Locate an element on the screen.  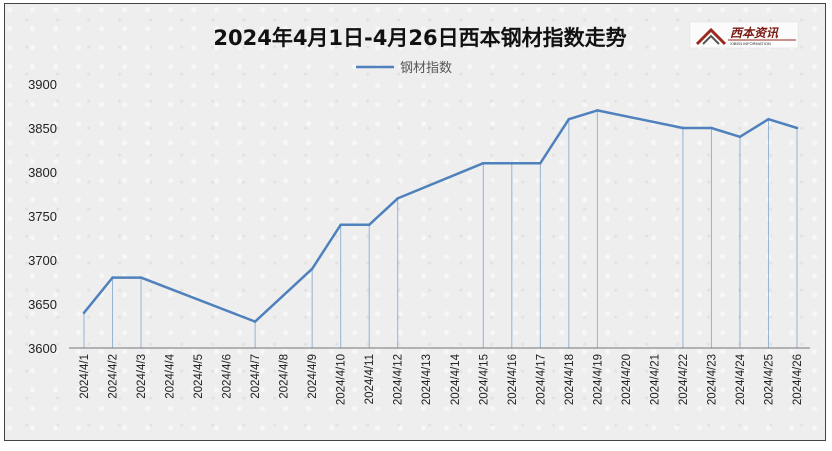
y-tick-label: 3750 is located at coordinates (42, 216).